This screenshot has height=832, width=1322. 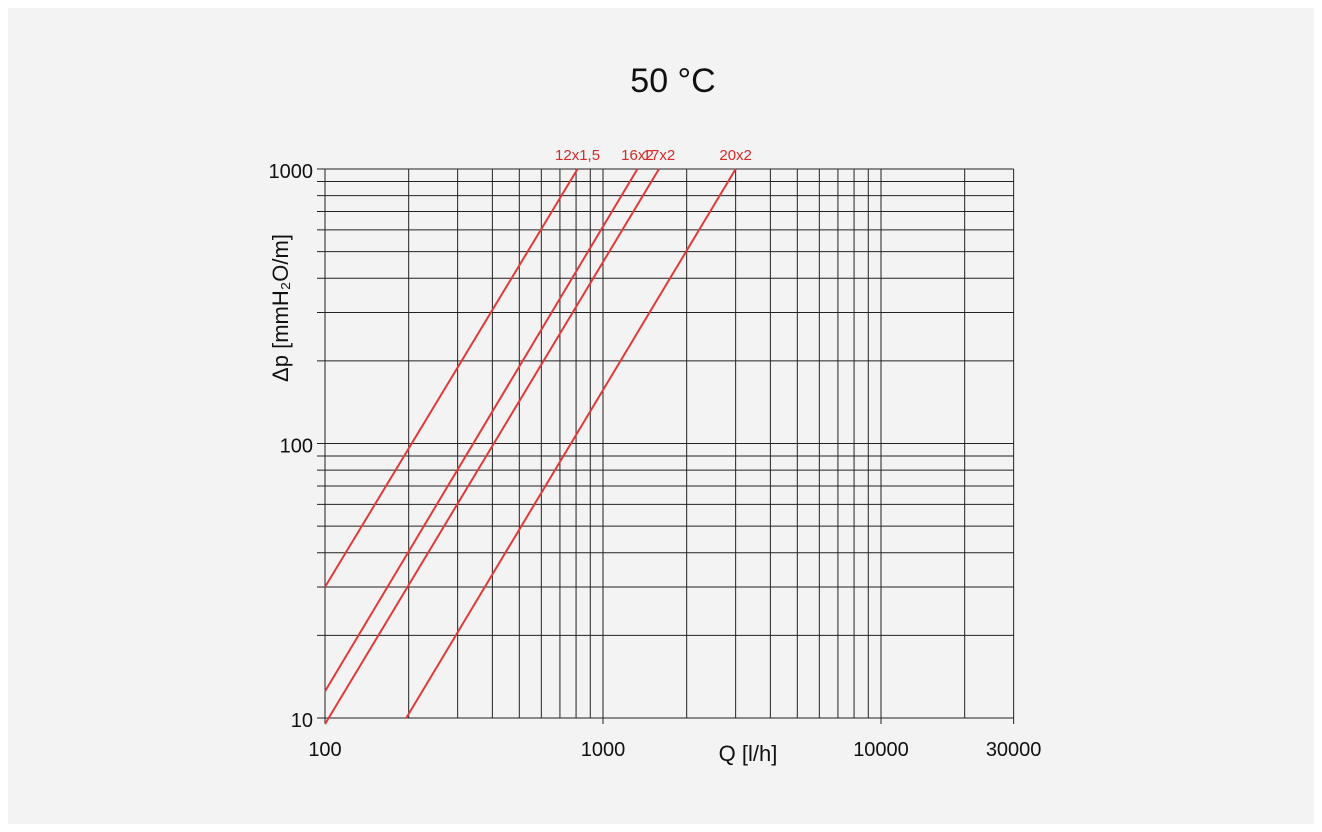 What do you see at coordinates (1014, 750) in the screenshot?
I see `x-tick-label: 30000` at bounding box center [1014, 750].